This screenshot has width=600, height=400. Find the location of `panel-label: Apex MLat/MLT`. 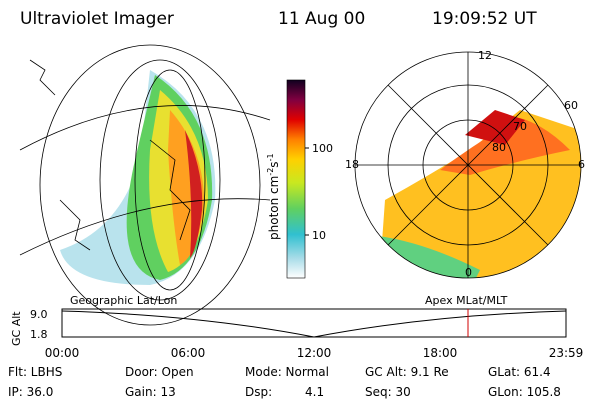

panel-label: Apex MLat/MLT is located at coordinates (466, 300).